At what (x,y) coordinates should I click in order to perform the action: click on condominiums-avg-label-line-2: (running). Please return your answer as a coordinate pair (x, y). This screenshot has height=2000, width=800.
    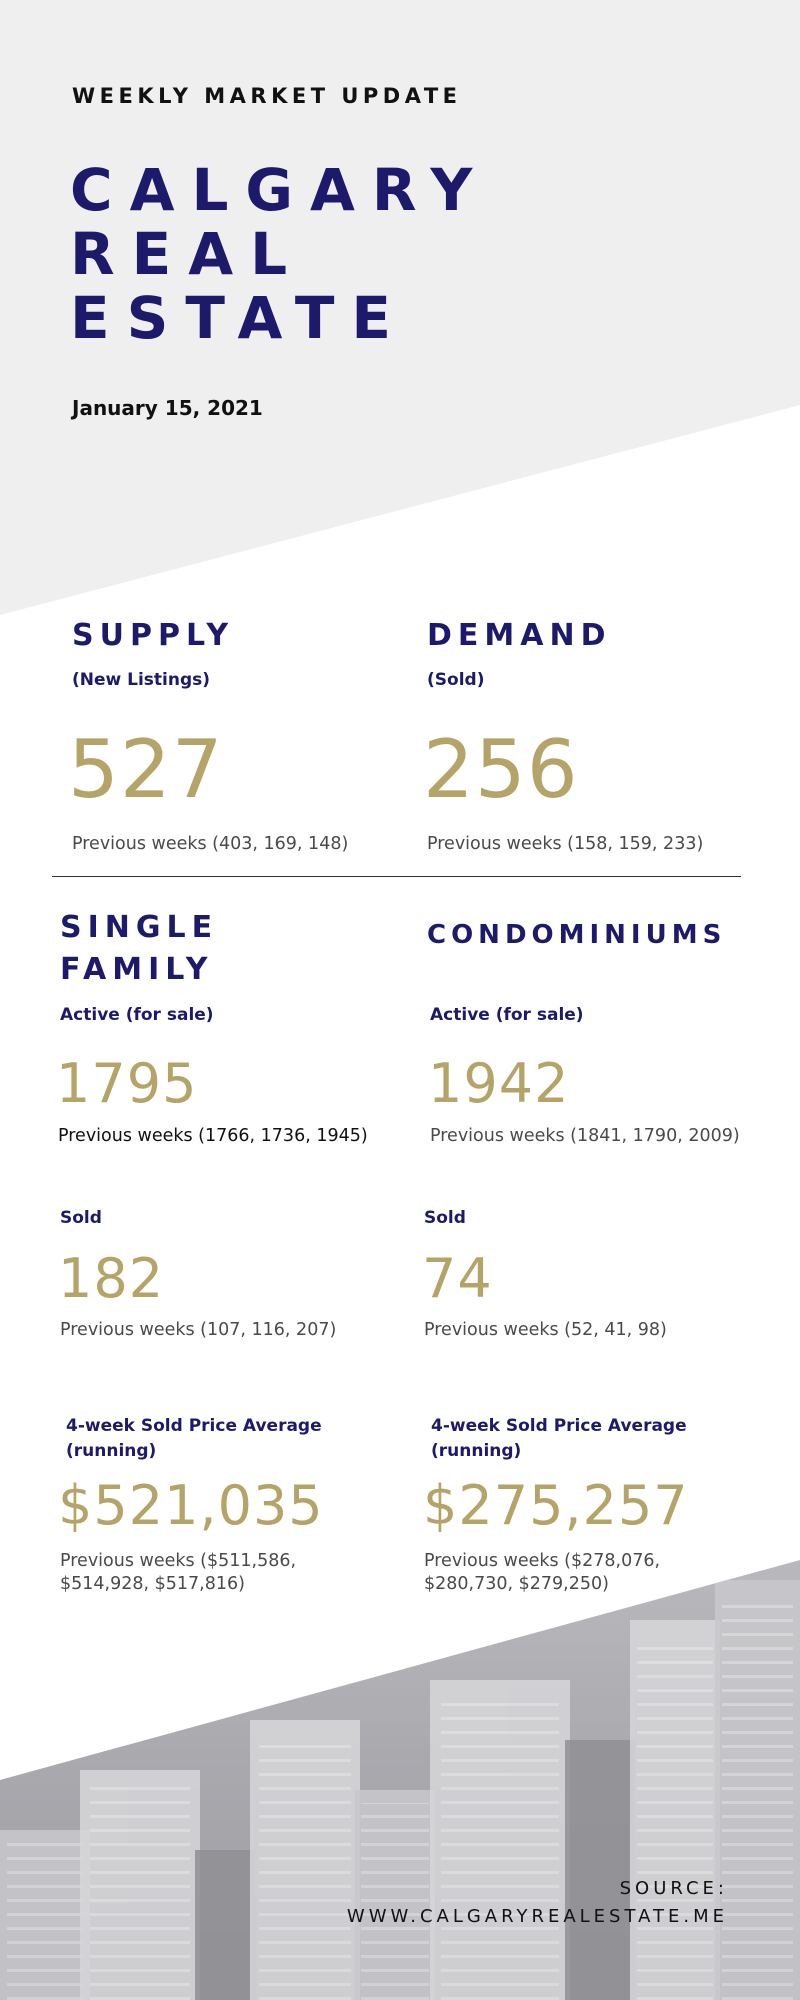
    Looking at the image, I should click on (476, 1451).